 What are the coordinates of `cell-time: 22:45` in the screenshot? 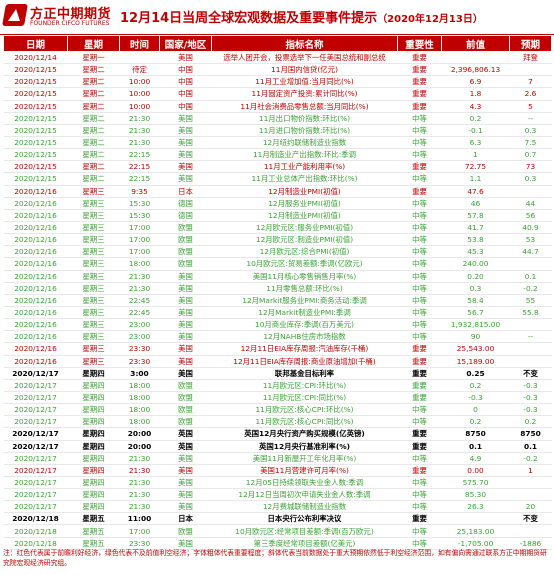 It's located at (139, 300).